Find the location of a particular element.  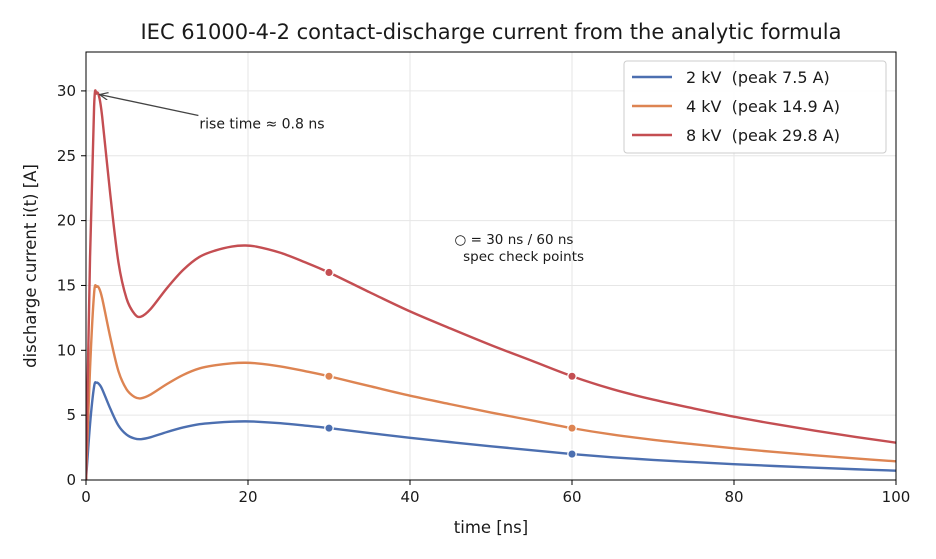

legend-label-3: 8 kV (peak 29.8 A) is located at coordinates (763, 135).